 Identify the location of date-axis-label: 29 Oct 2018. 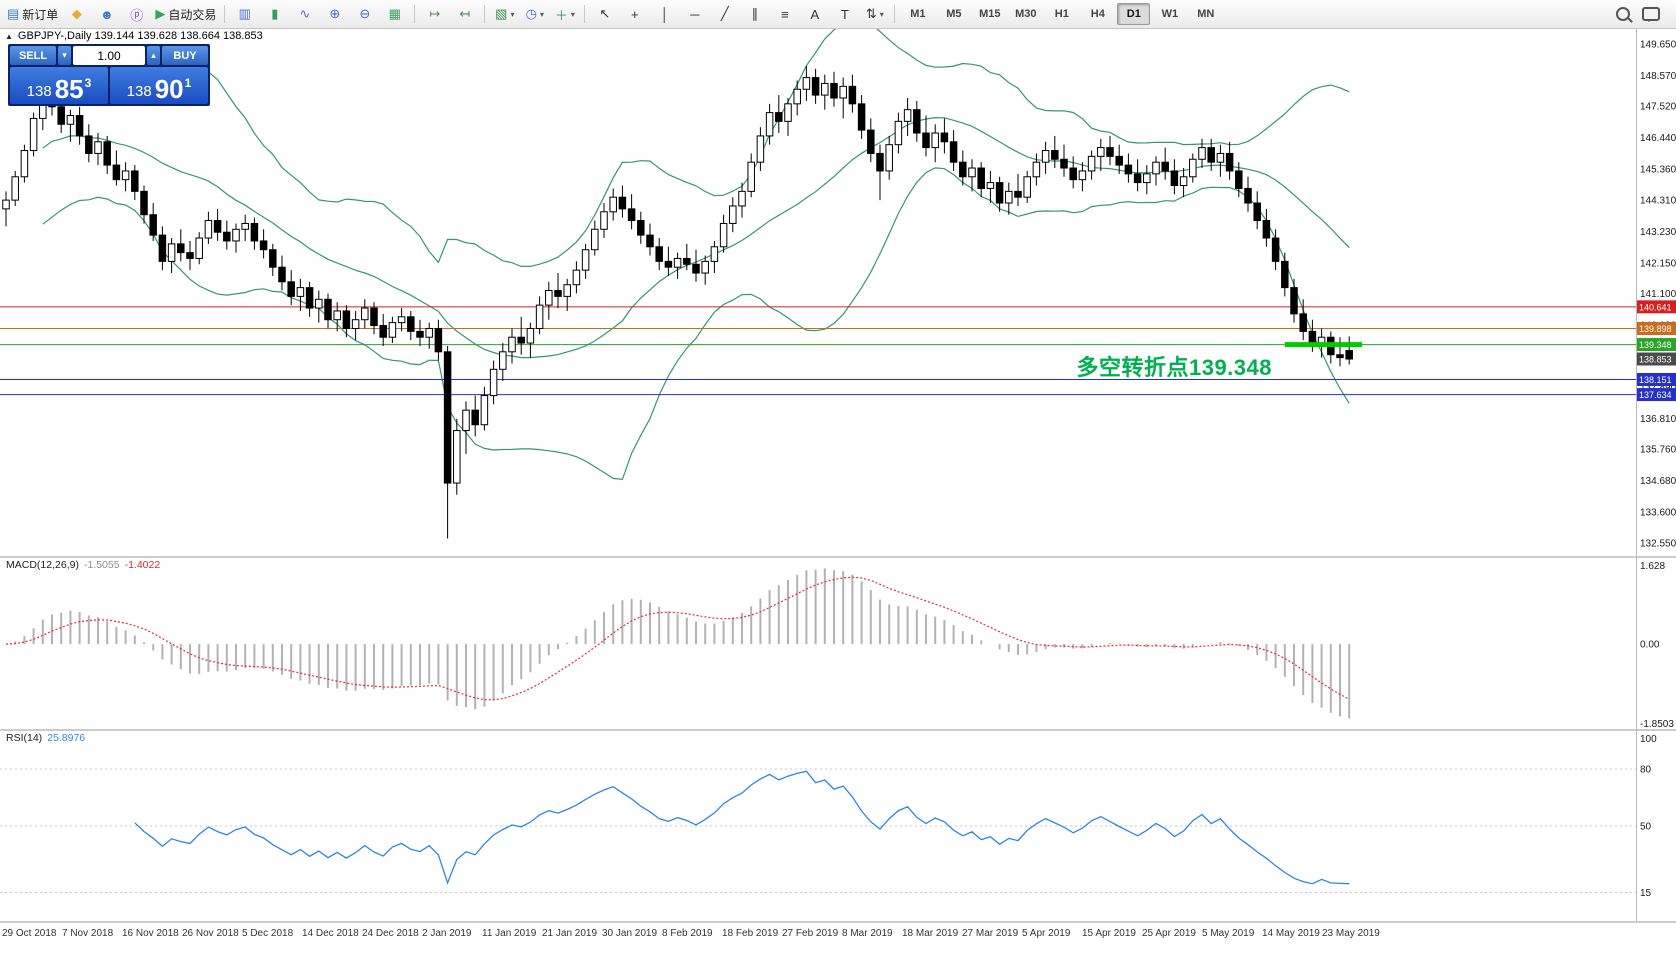
(29, 933).